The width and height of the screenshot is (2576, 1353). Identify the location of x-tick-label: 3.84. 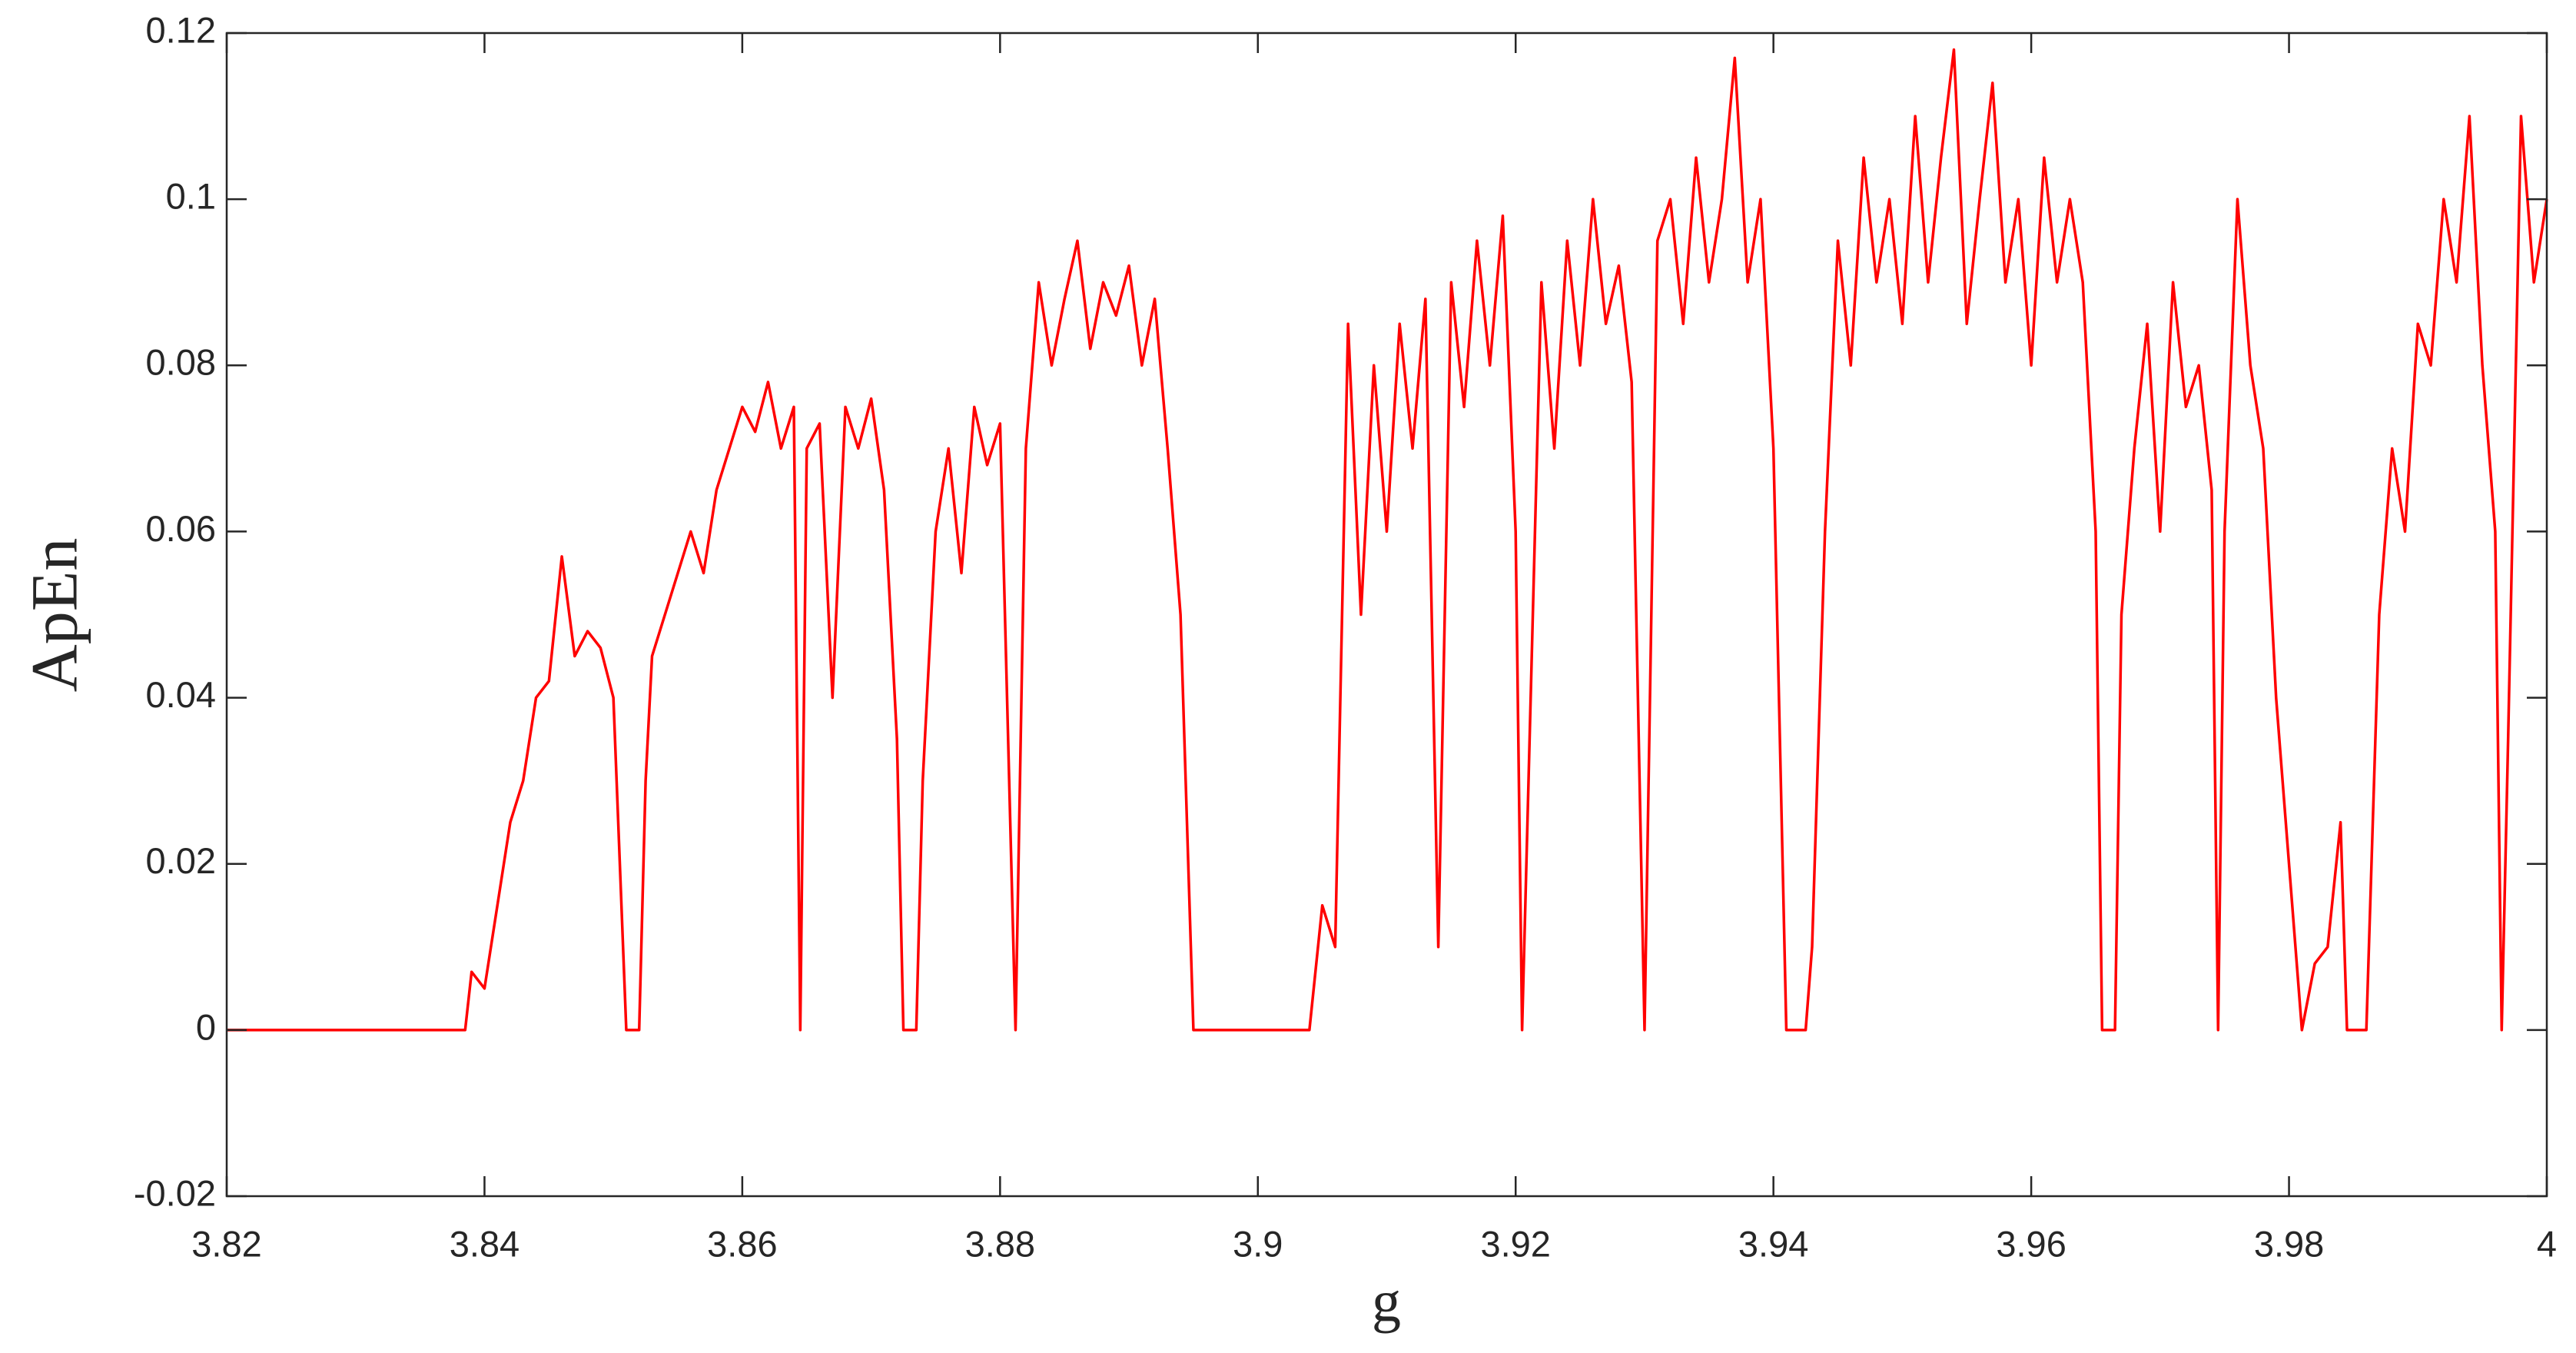
(485, 1243).